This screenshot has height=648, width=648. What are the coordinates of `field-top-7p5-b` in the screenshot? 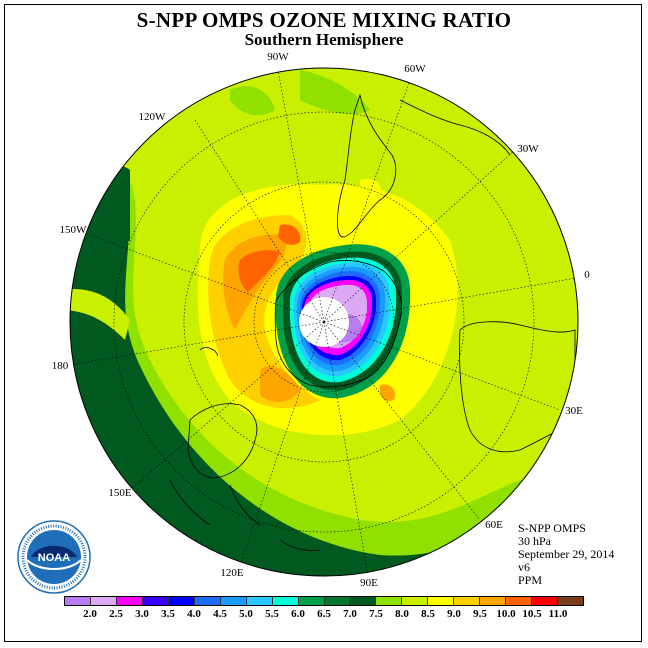 It's located at (252, 101).